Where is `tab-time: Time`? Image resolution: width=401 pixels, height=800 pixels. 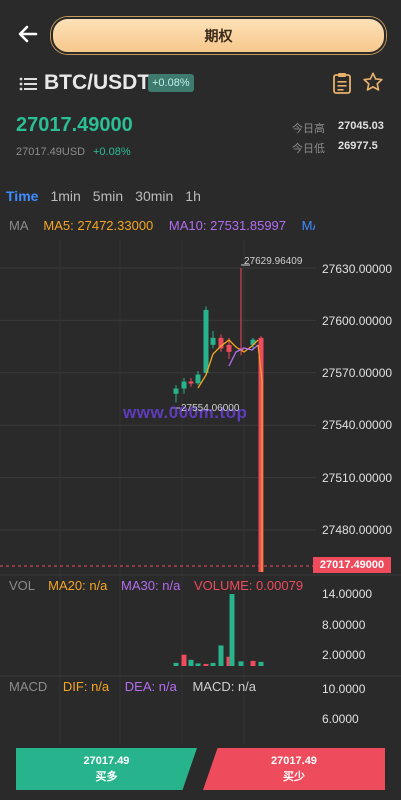
tab-time: Time is located at coordinates (22, 196).